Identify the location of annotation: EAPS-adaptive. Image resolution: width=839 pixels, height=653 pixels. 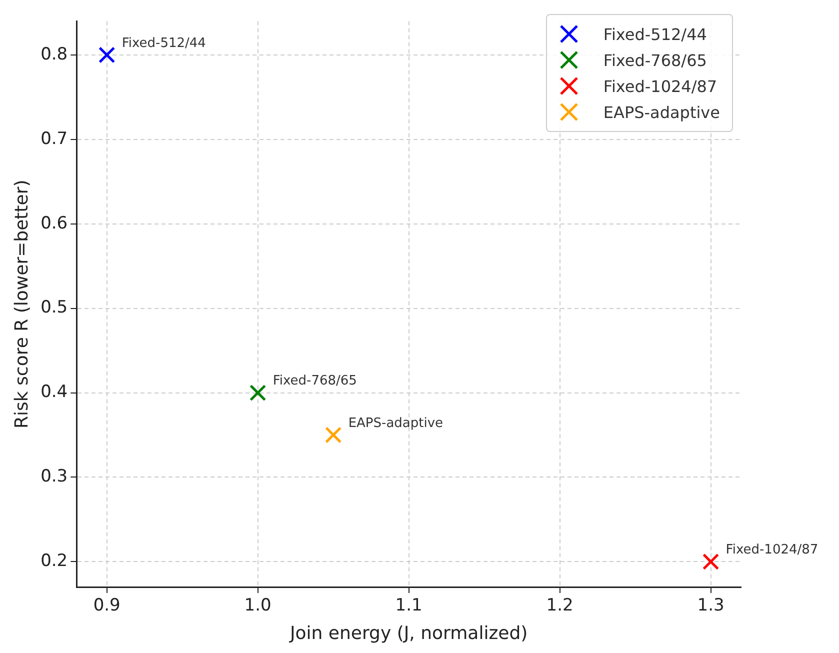
(396, 423).